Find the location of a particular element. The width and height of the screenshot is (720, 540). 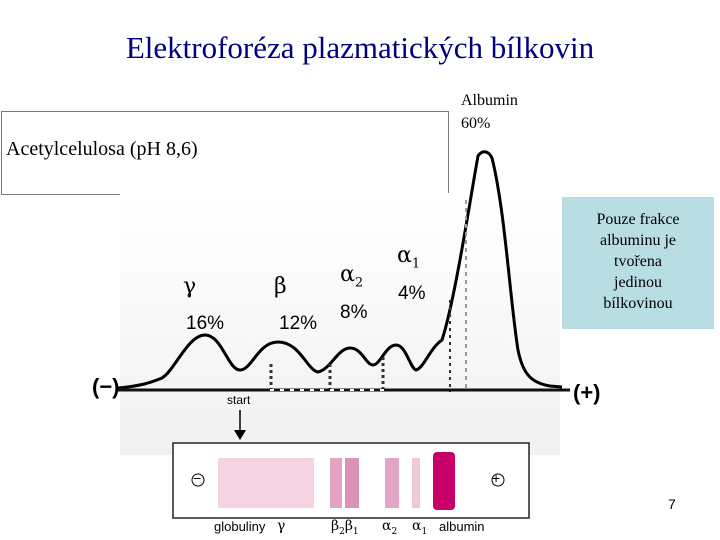

alpha1-percent: 4% is located at coordinates (412, 293).